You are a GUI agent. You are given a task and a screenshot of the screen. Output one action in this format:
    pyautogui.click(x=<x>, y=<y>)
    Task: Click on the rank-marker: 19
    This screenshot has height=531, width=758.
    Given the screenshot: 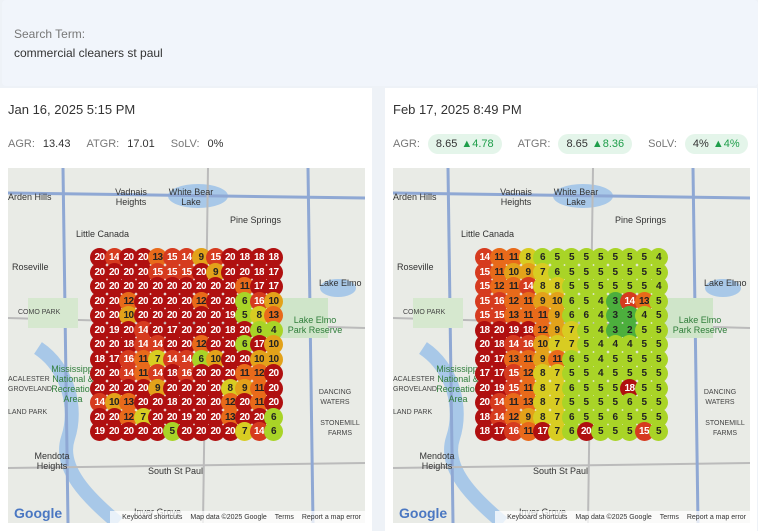 What is the action you would take?
    pyautogui.click(x=114, y=330)
    